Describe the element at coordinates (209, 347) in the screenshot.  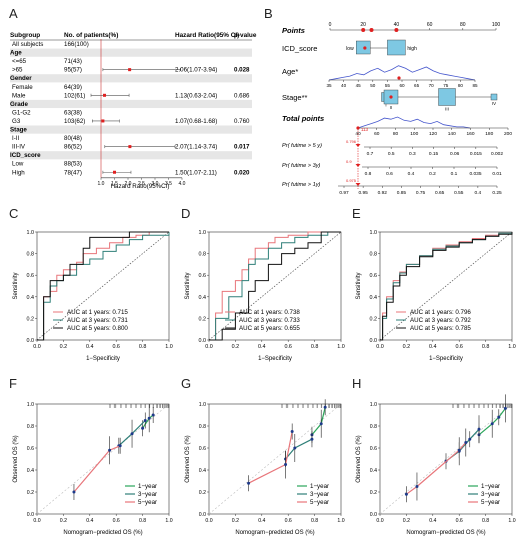
I see `roc-x-tick-label: 0.0` at that location.